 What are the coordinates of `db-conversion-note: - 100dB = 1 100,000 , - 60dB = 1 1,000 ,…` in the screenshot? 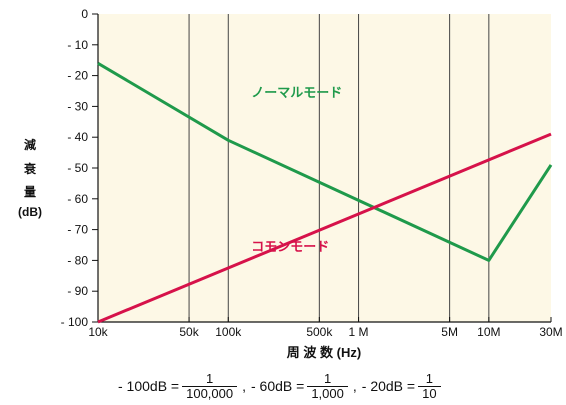 It's located at (338, 386).